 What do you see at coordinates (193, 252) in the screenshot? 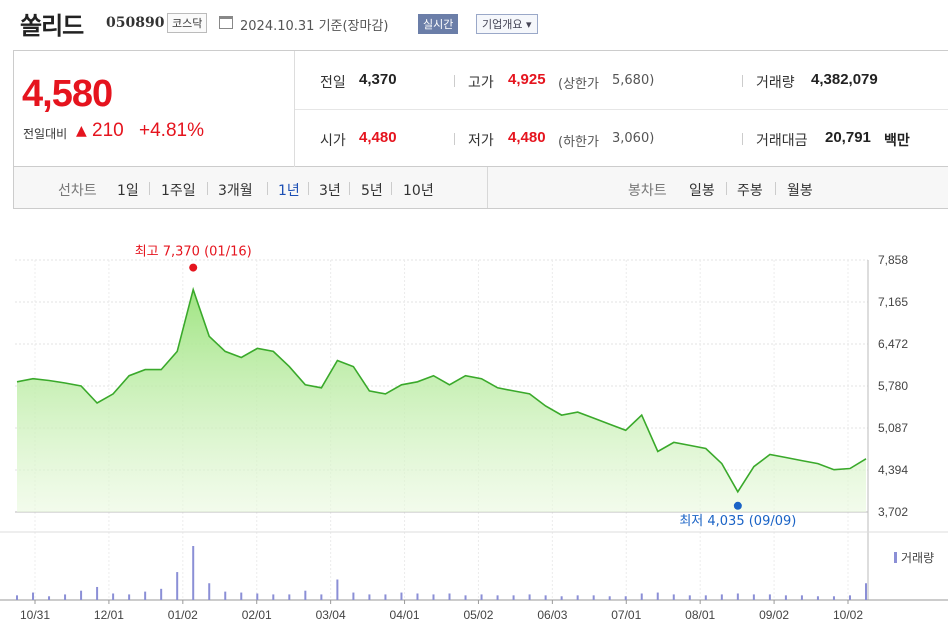
I see `high-annotation: 최고 7,370 (01/16)` at bounding box center [193, 252].